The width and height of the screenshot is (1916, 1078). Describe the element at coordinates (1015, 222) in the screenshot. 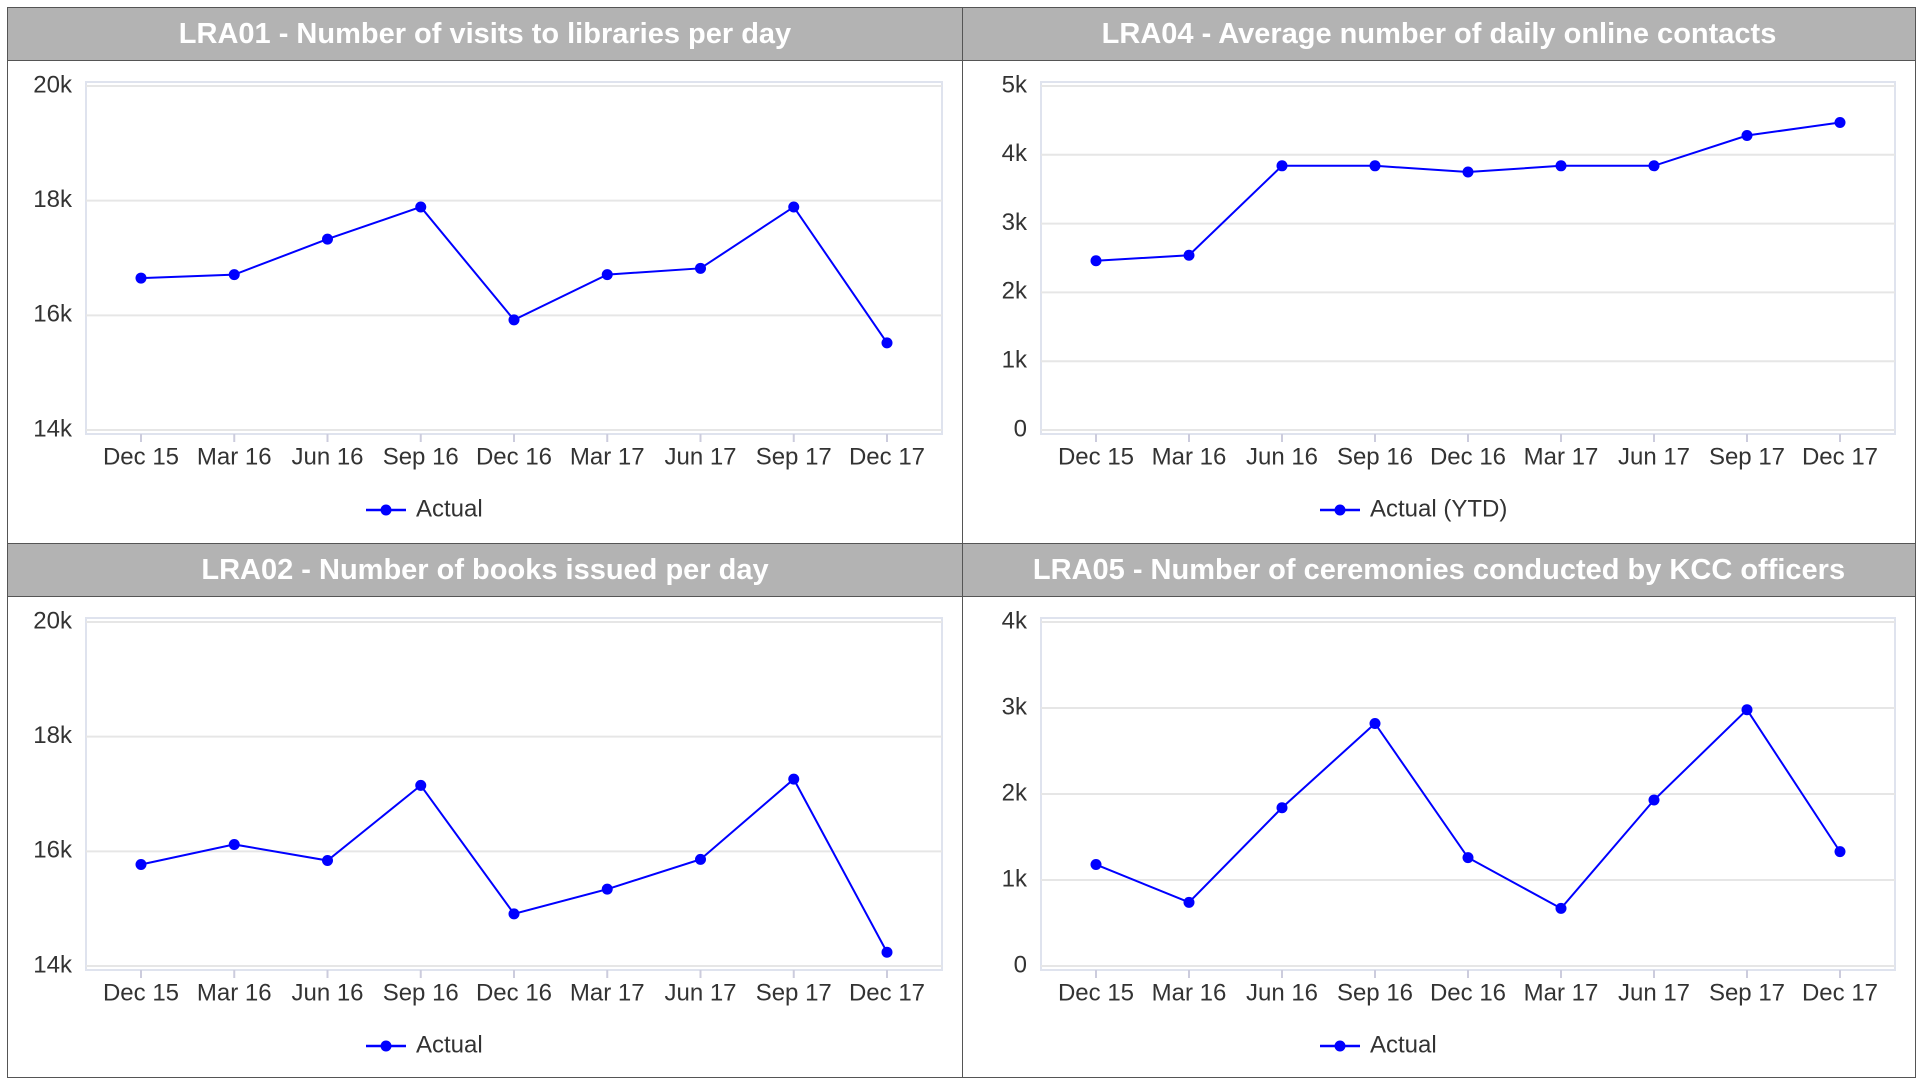

I see `y-tick-label: 3k` at that location.